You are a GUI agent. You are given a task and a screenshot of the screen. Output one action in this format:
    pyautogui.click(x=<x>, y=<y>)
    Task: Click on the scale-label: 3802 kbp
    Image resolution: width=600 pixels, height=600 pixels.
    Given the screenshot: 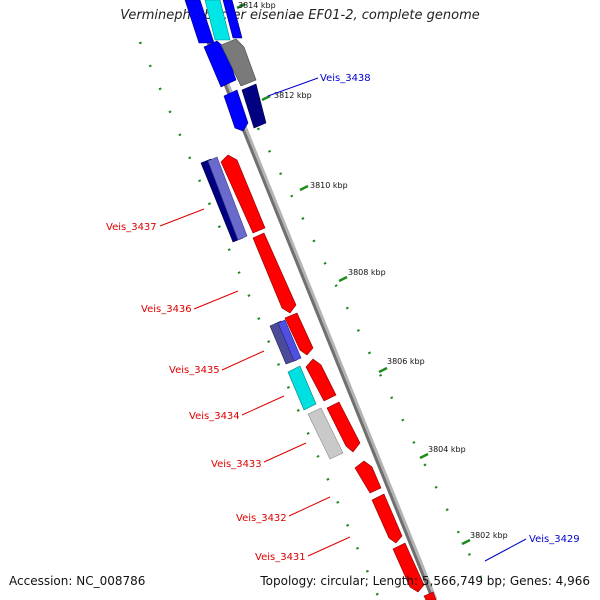 What is the action you would take?
    pyautogui.click(x=489, y=535)
    